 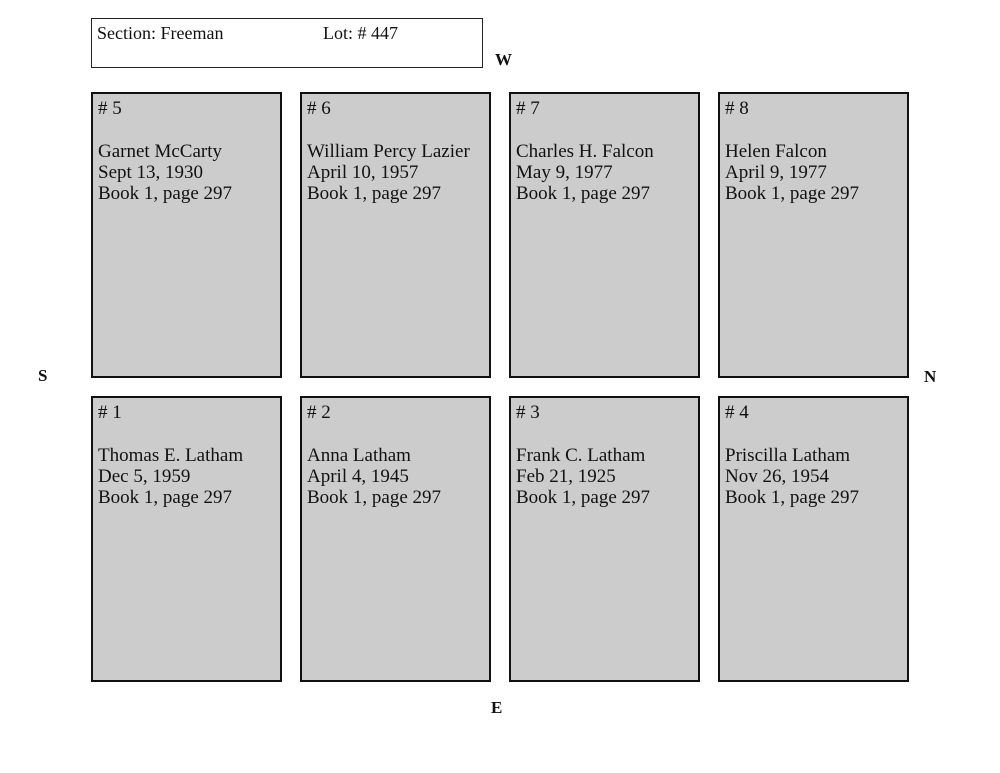 I want to click on plot-name: Garnet McCarty, so click(x=160, y=151).